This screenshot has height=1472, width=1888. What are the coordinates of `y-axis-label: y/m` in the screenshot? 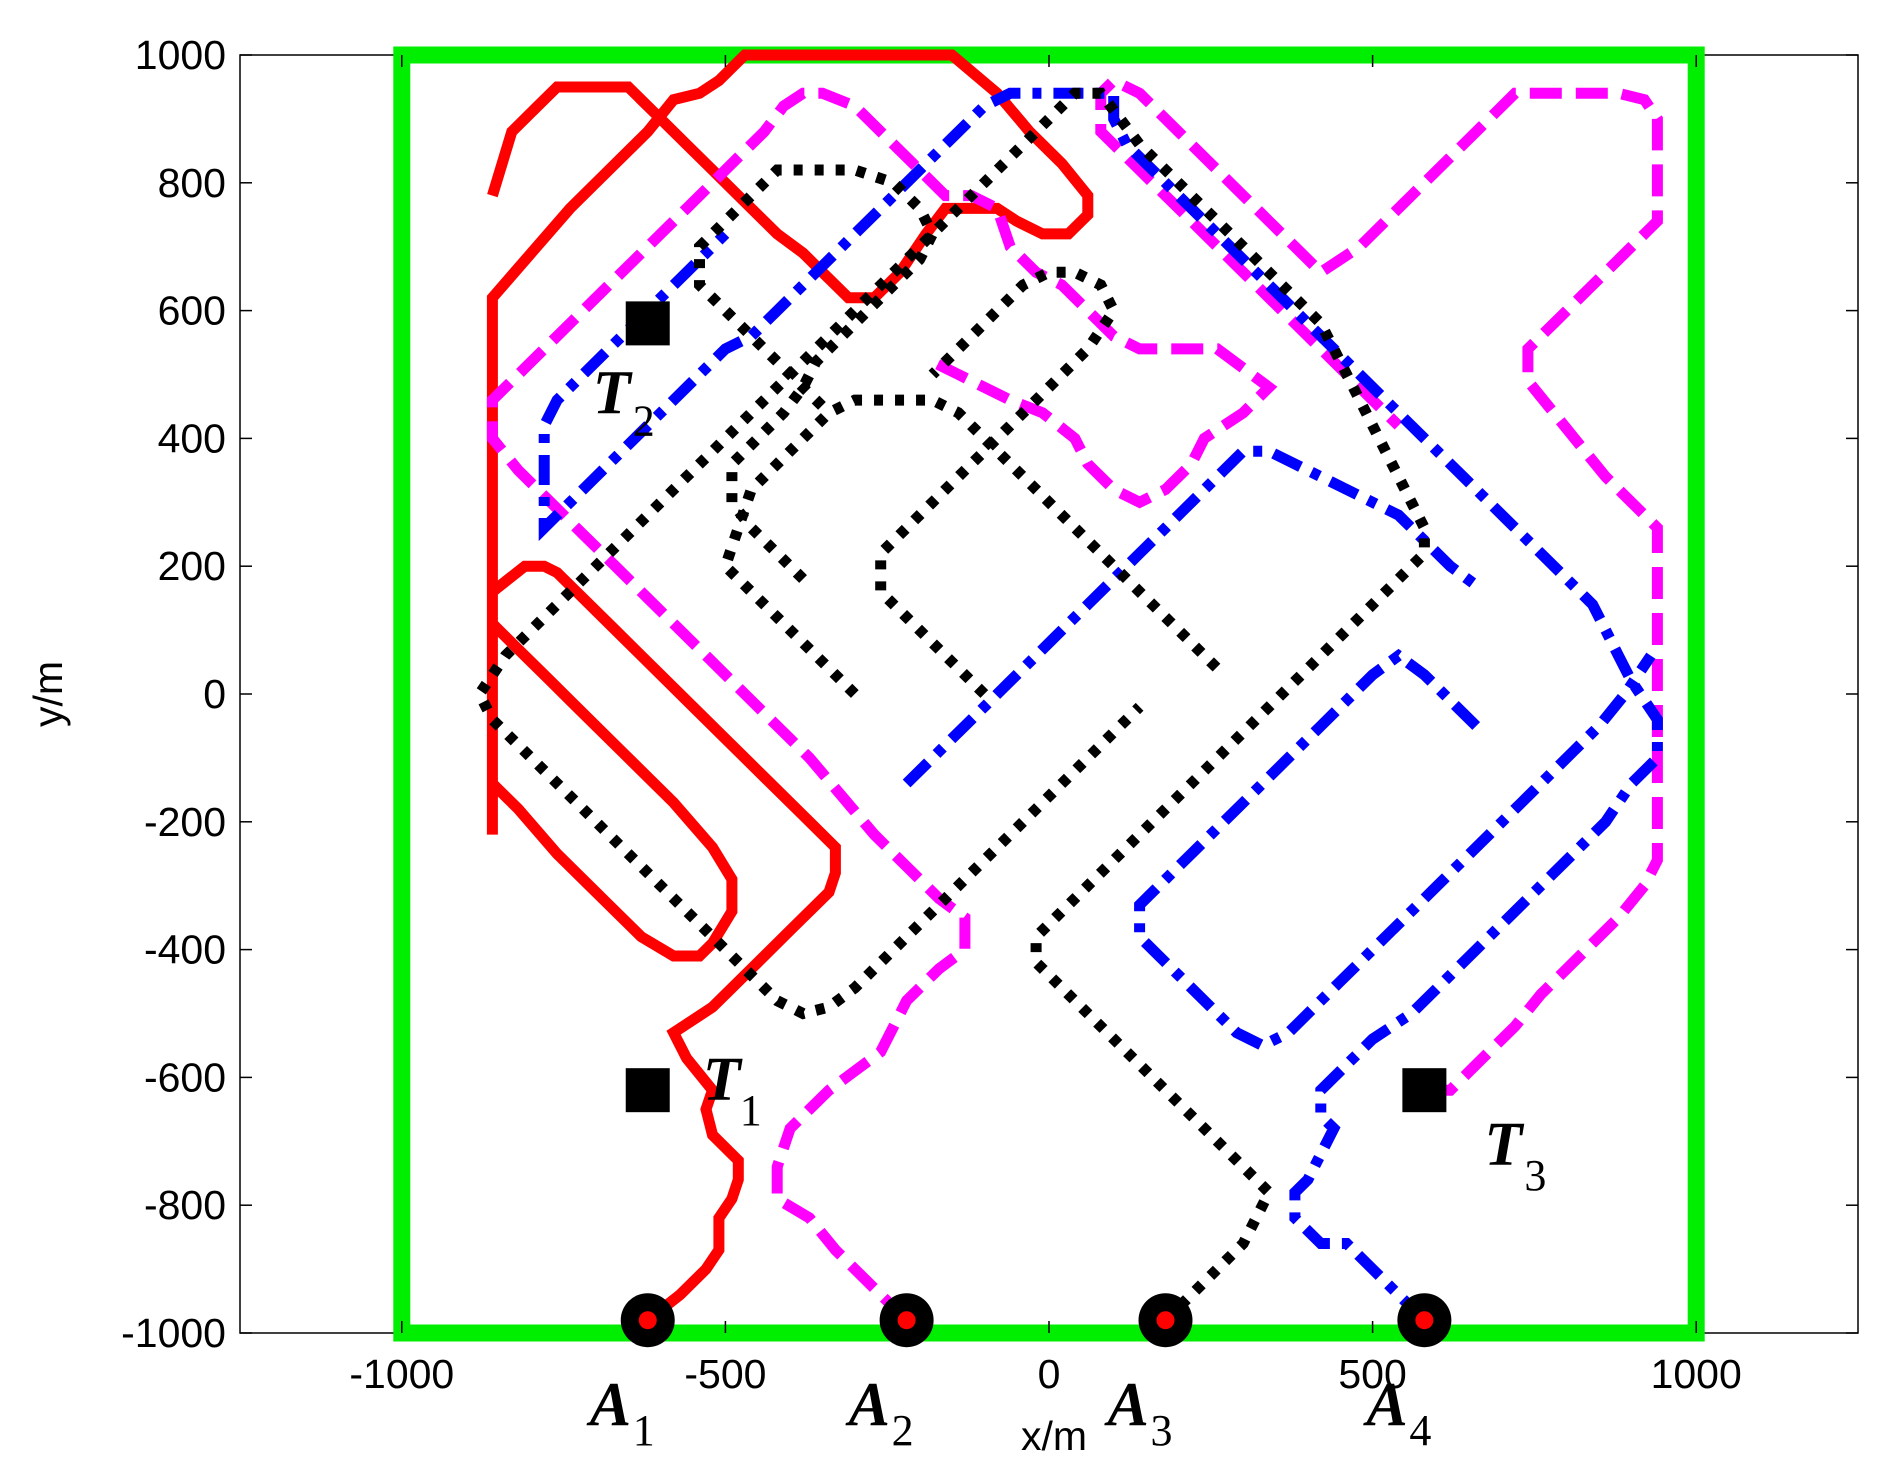 It's located at (48, 694).